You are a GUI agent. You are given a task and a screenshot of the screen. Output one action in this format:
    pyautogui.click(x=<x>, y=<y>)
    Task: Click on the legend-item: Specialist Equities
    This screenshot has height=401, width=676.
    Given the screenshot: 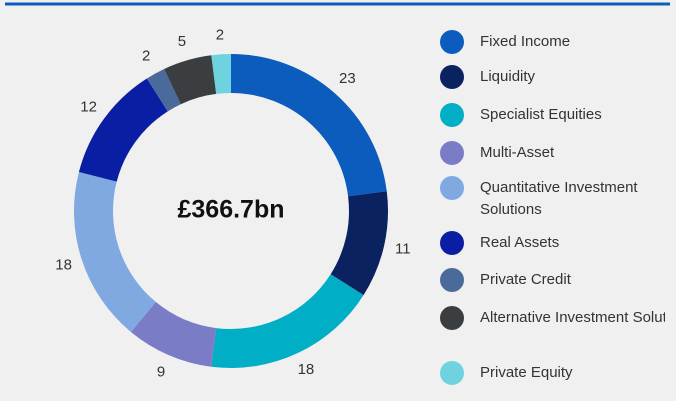 What is the action you would take?
    pyautogui.click(x=552, y=115)
    